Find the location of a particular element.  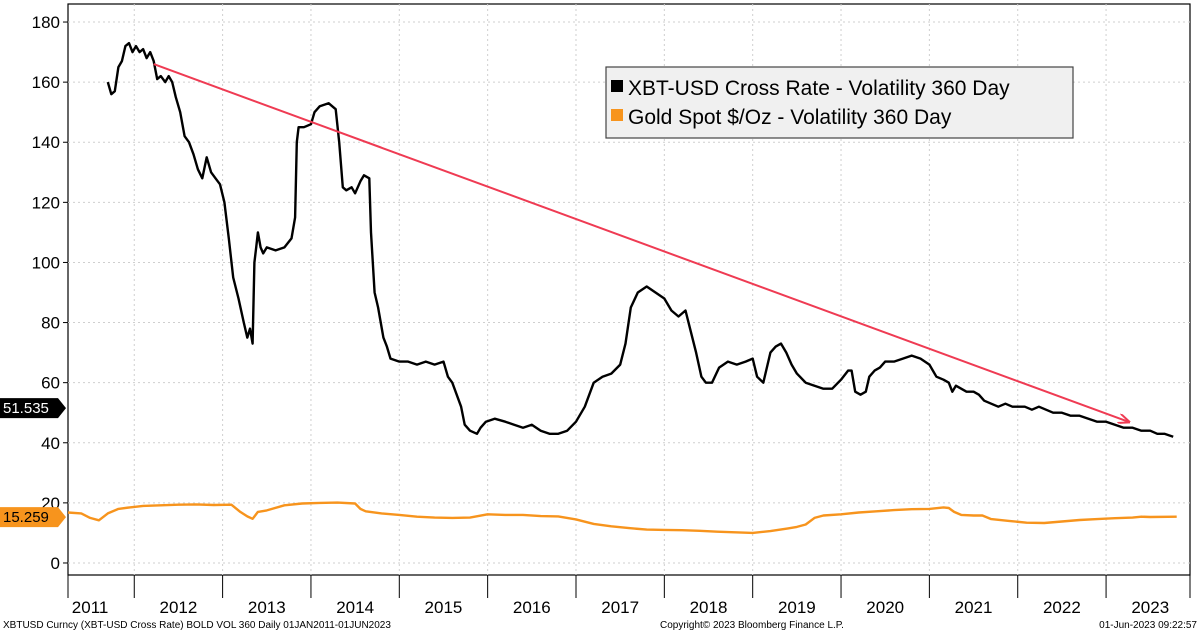

last-value-tag-gold: 15.259 is located at coordinates (33, 517).